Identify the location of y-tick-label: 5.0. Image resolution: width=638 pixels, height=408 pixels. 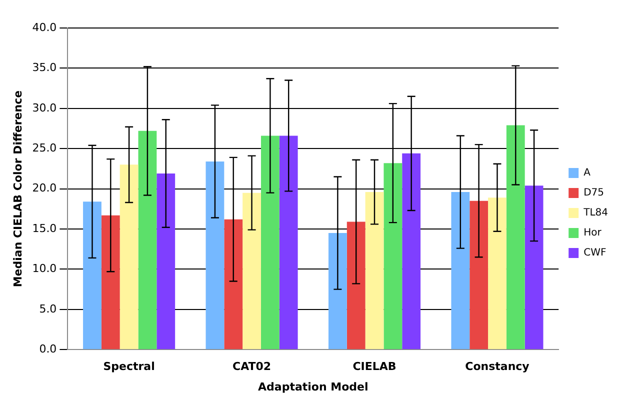
(48, 309).